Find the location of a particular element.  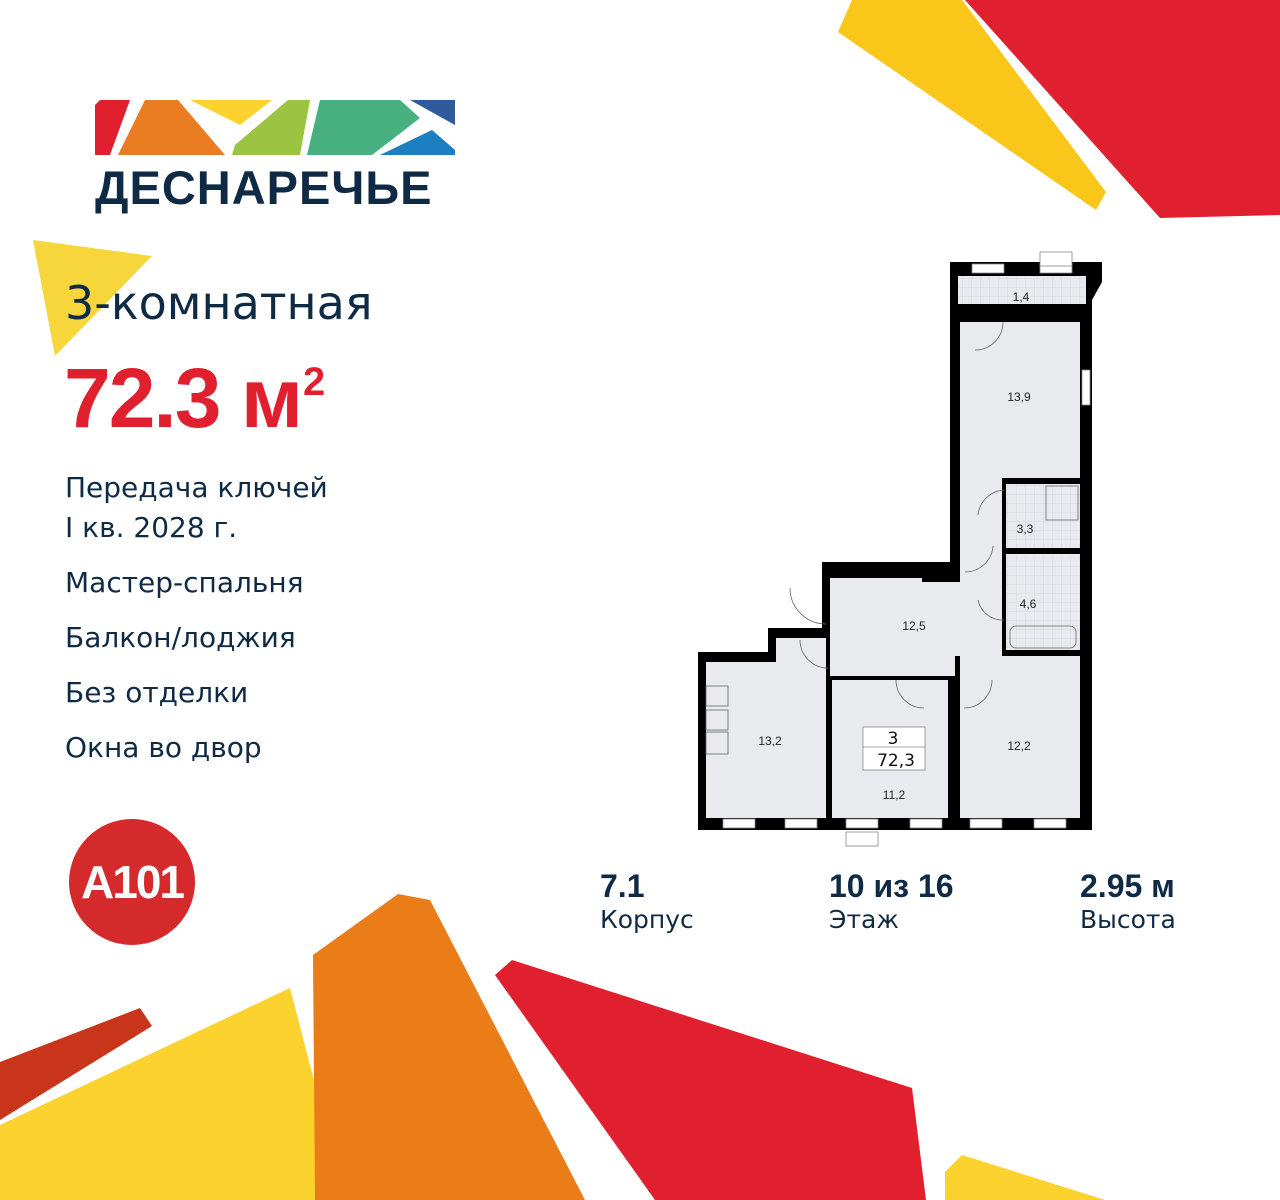

room-bedroom-top is located at coordinates (1020, 400).